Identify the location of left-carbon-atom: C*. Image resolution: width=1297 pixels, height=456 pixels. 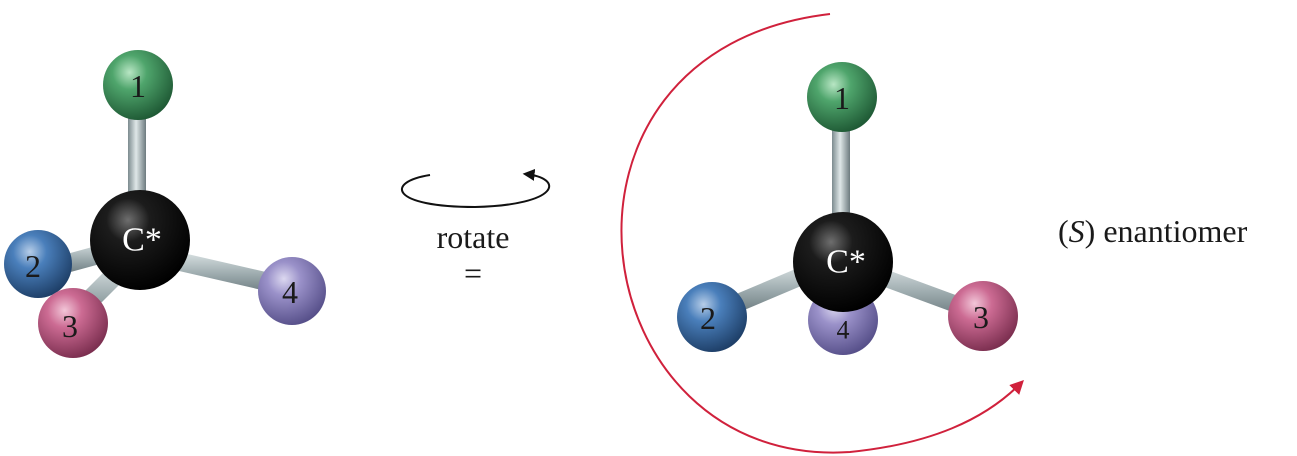
(140, 240).